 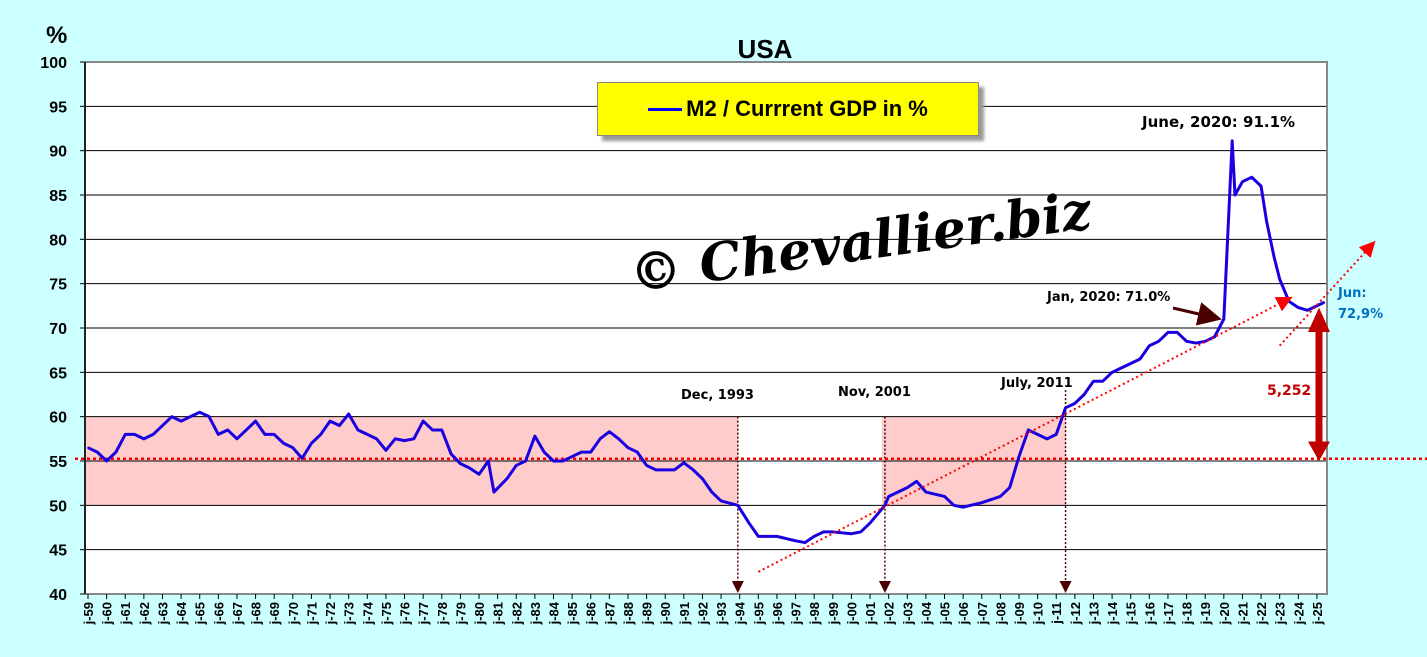 What do you see at coordinates (1261, 613) in the screenshot?
I see `x-tick-label: j-22` at bounding box center [1261, 613].